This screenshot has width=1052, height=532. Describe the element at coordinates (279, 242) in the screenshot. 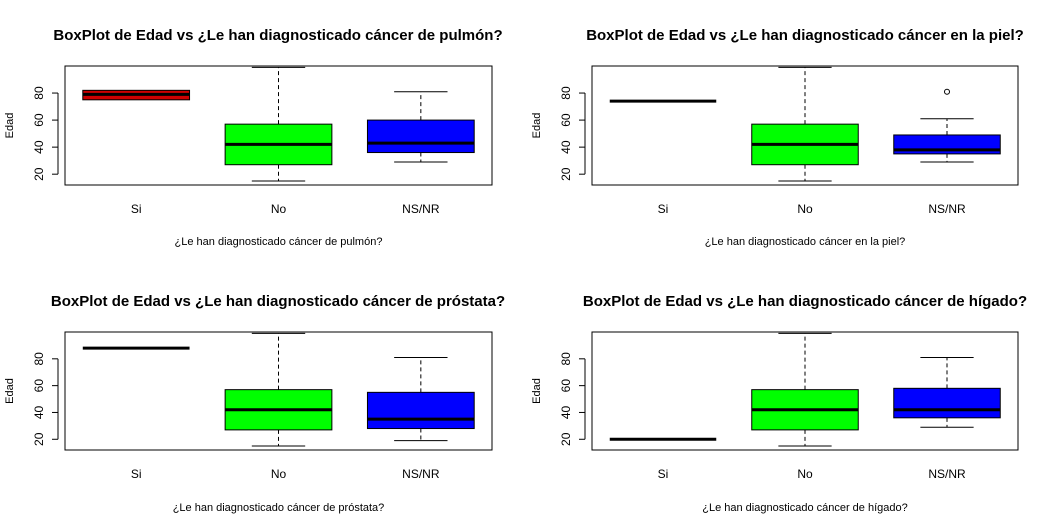

I see `x-axis-label: ¿Le han diagnosticado cáncer de pulmón?` at that location.